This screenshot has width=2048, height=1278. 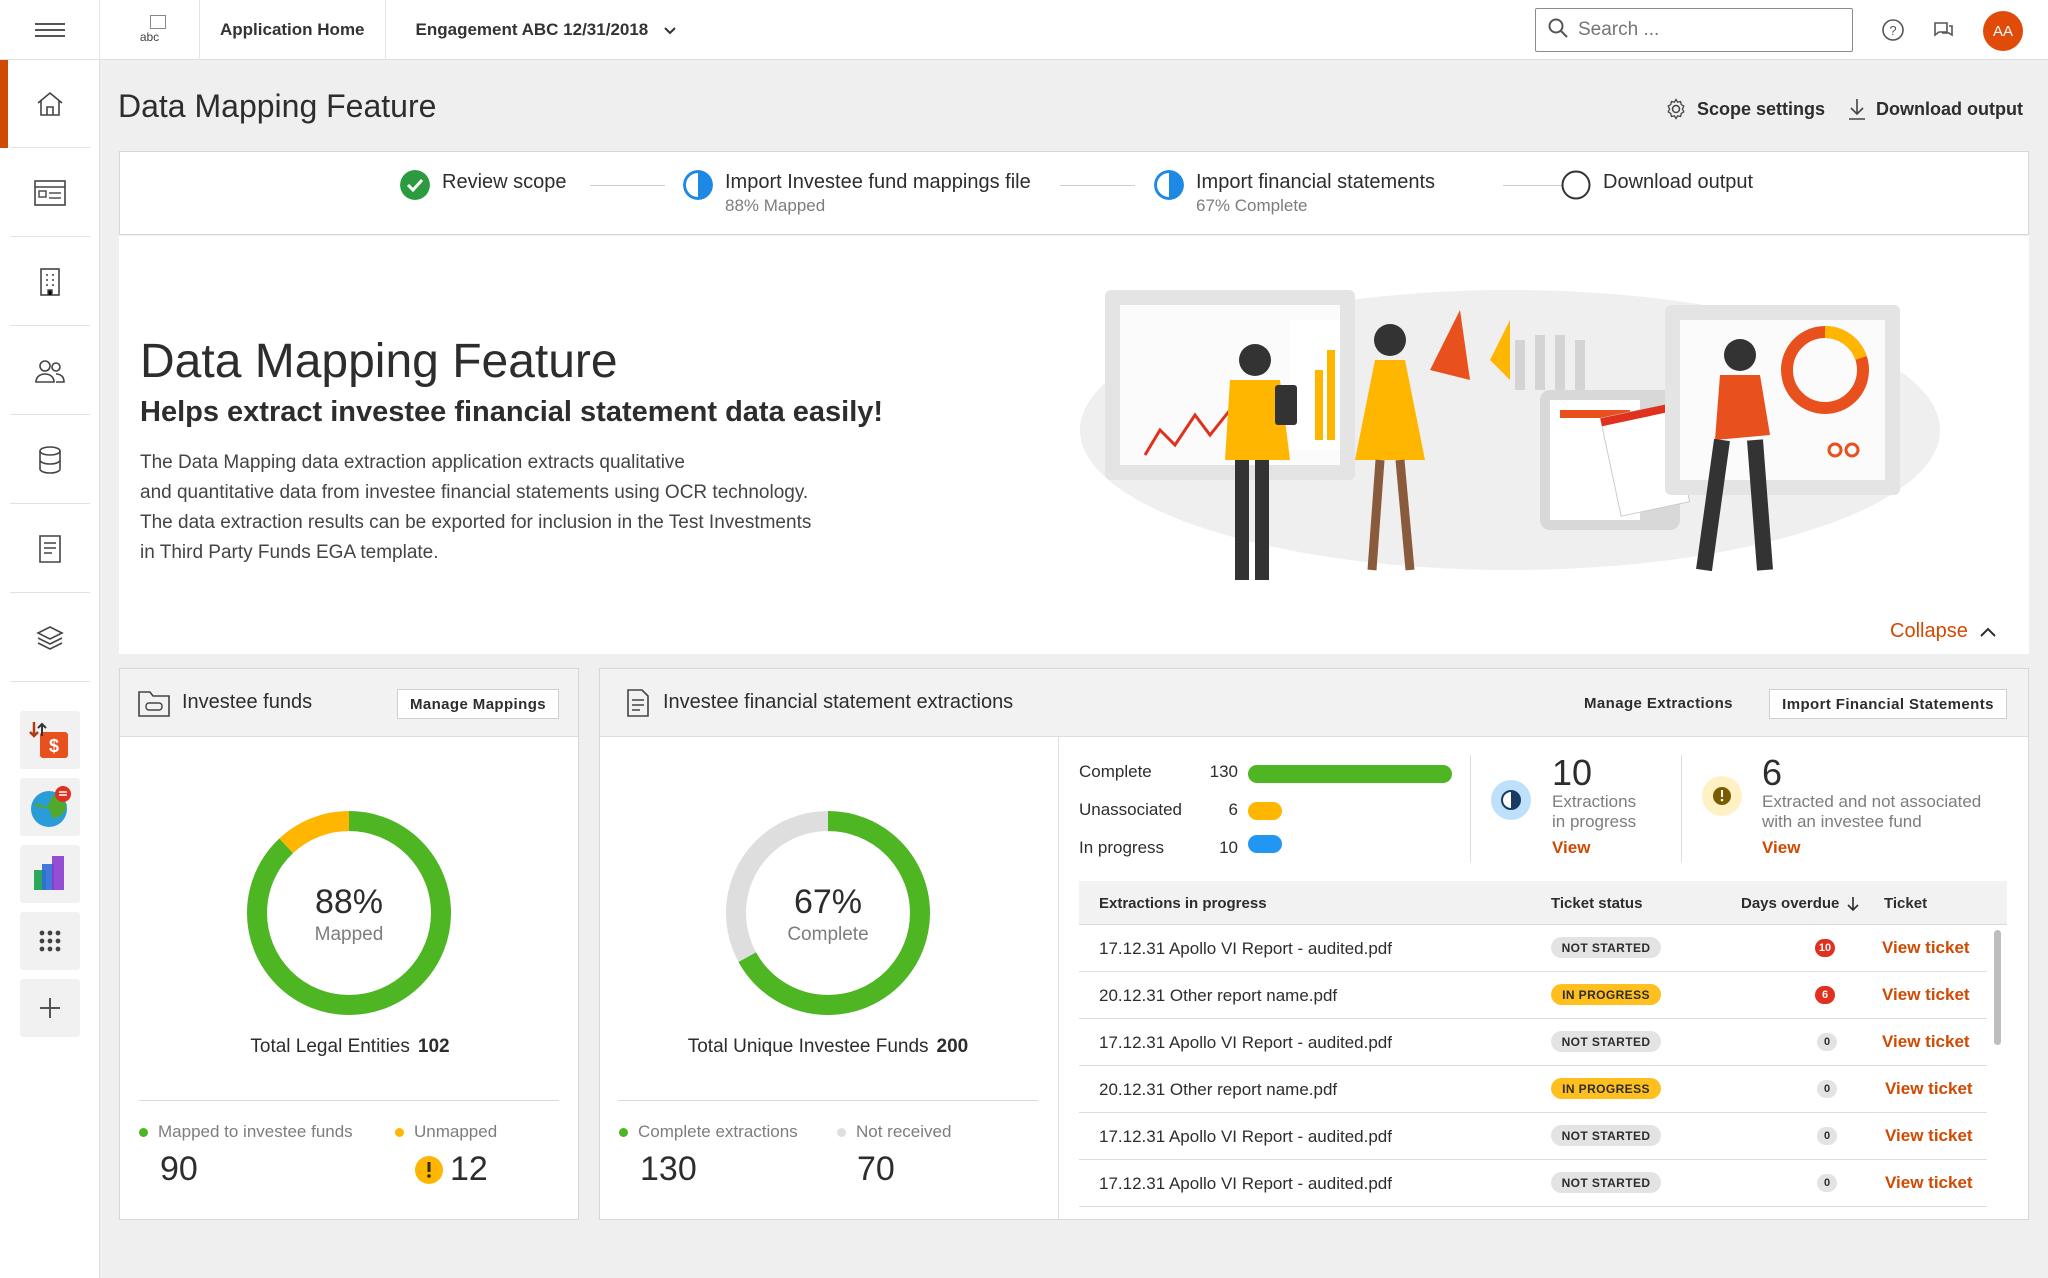 What do you see at coordinates (50, 941) in the screenshot?
I see `app-grid` at bounding box center [50, 941].